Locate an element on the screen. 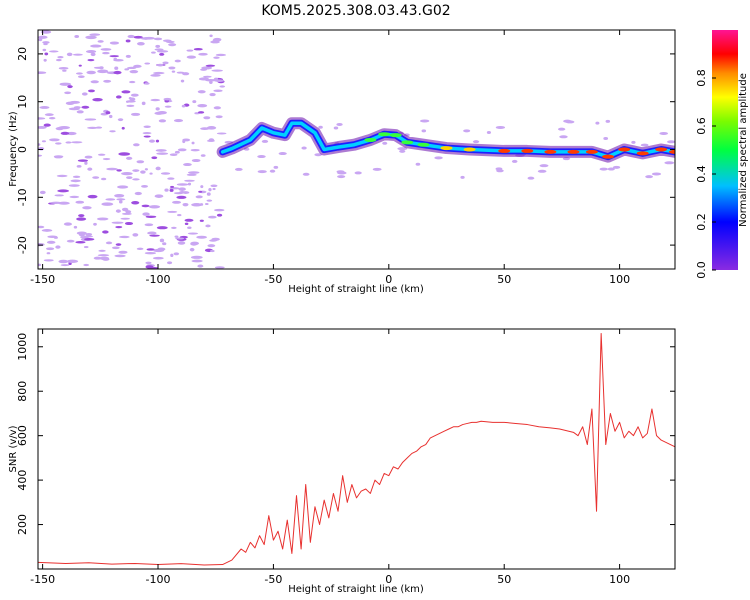 The image size is (750, 600). ridge-hotspot is located at coordinates (469, 149).